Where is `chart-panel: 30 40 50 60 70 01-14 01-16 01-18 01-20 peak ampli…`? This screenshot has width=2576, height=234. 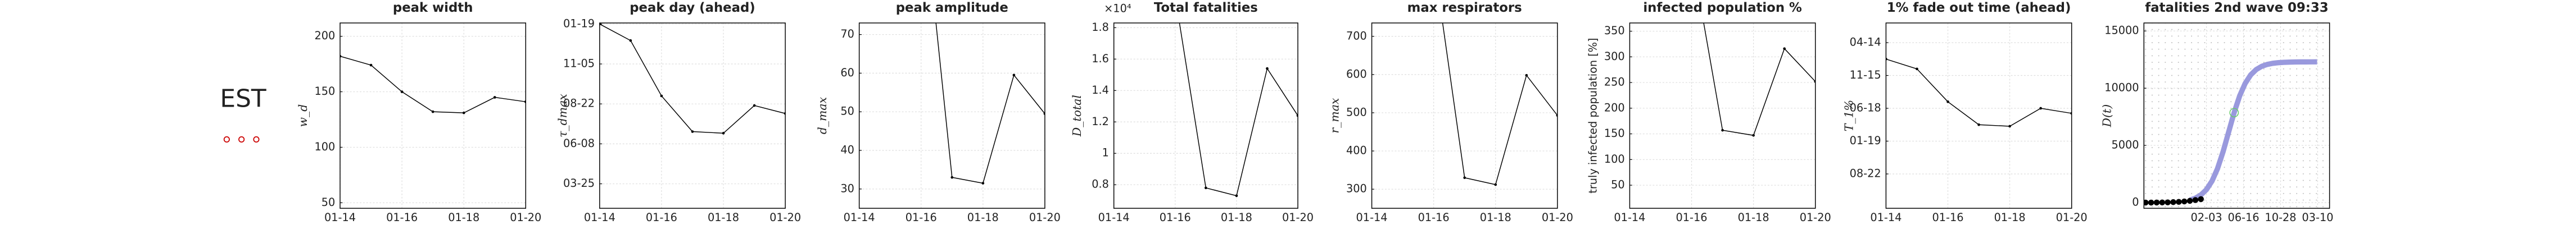
chart-panel: 30 40 50 60 70 01-14 01-16 01-18 01-20 peak ampli… is located at coordinates (938, 112).